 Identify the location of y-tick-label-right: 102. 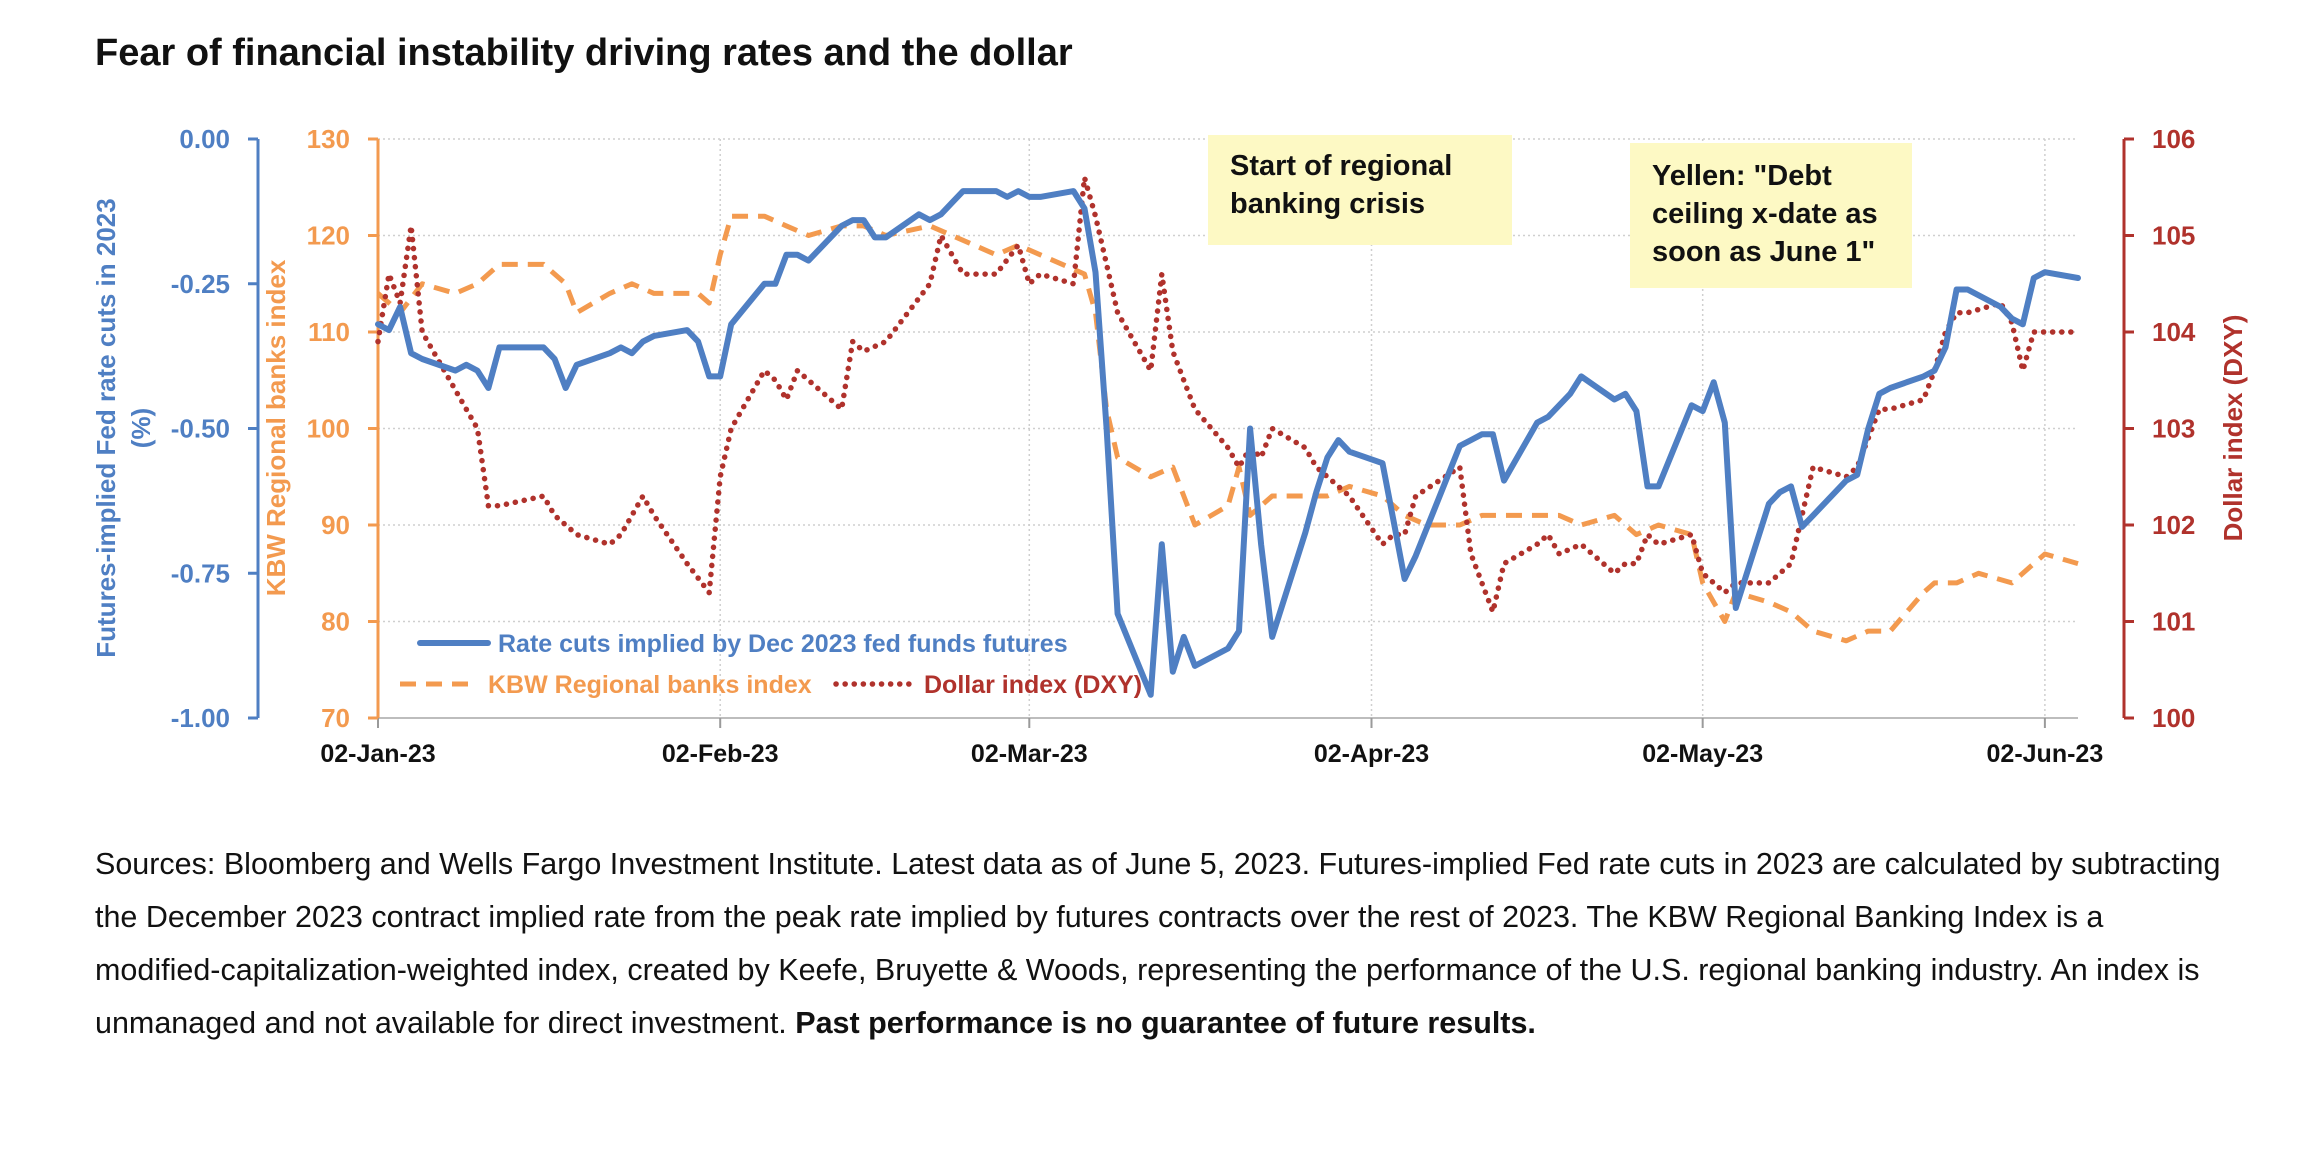
(2173, 525).